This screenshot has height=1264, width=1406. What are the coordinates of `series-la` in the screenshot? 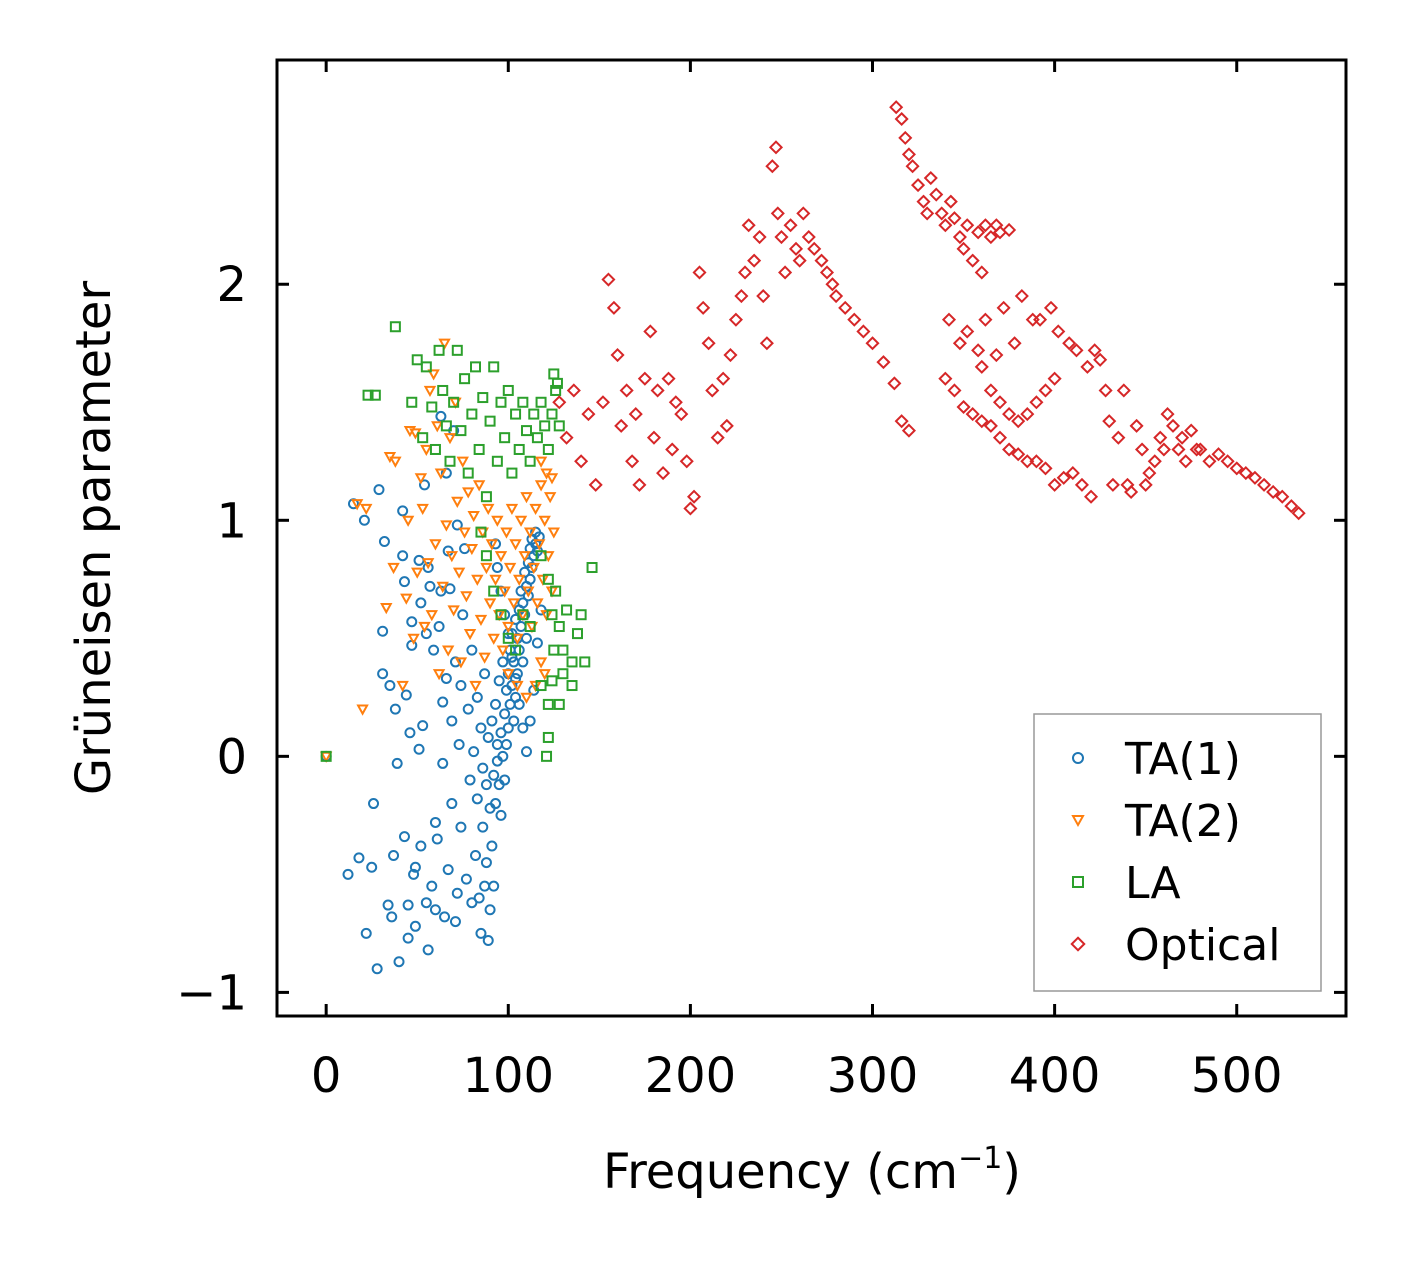 It's located at (459, 541).